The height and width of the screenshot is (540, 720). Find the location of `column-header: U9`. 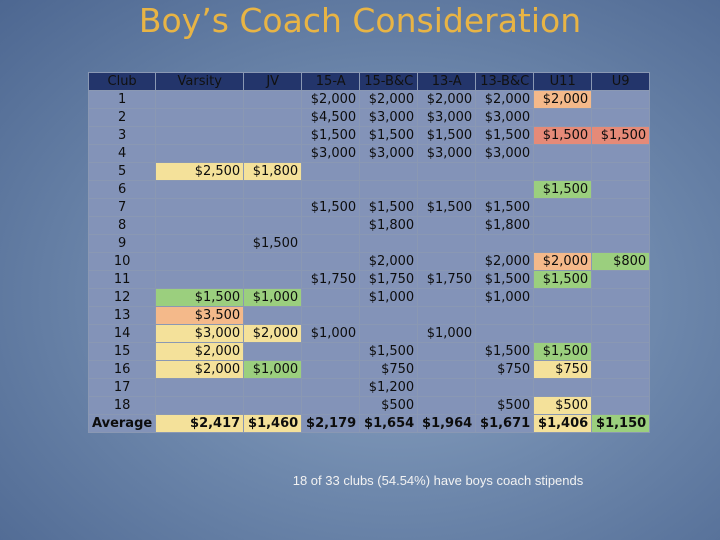

column-header: U9 is located at coordinates (621, 81).